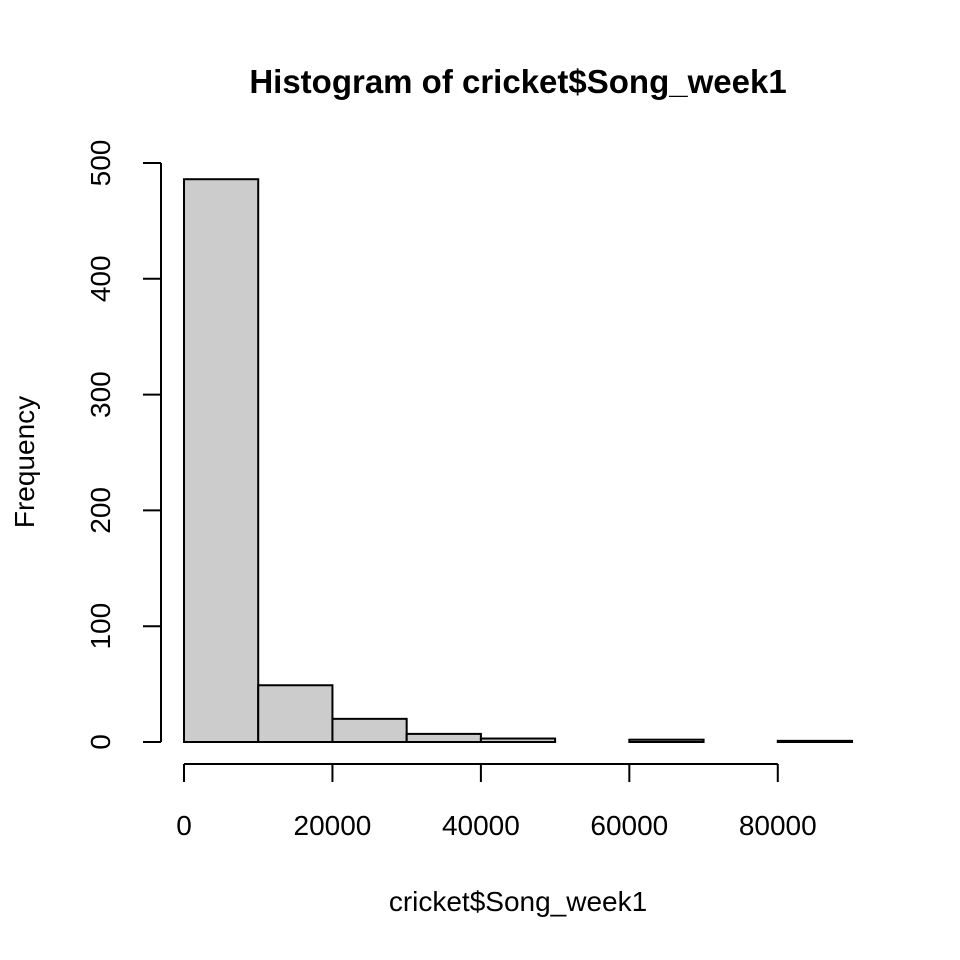 Image resolution: width=960 pixels, height=960 pixels. What do you see at coordinates (100, 510) in the screenshot?
I see `y-tick-label: 200` at bounding box center [100, 510].